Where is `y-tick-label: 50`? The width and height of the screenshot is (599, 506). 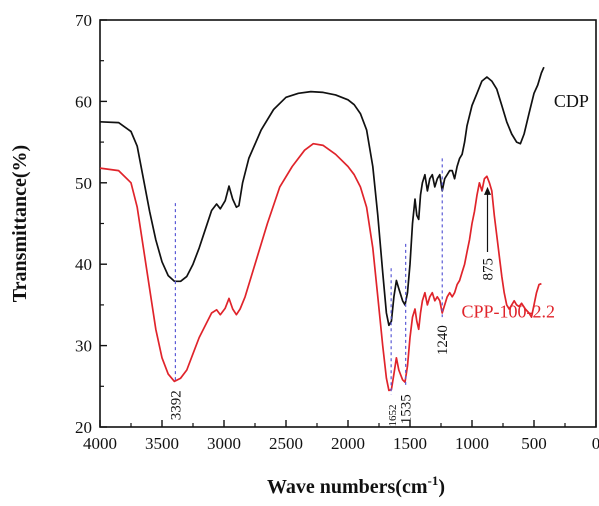
y-tick-label: 50 is located at coordinates (83, 183).